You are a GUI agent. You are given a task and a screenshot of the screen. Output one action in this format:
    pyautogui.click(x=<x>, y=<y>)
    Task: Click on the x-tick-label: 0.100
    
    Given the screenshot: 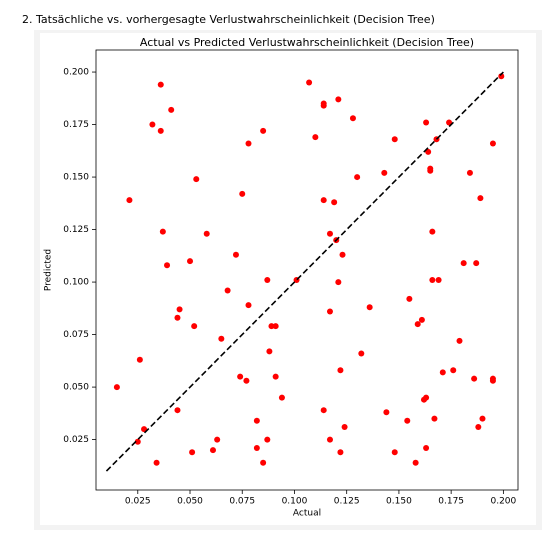 What is the action you would take?
    pyautogui.click(x=295, y=502)
    